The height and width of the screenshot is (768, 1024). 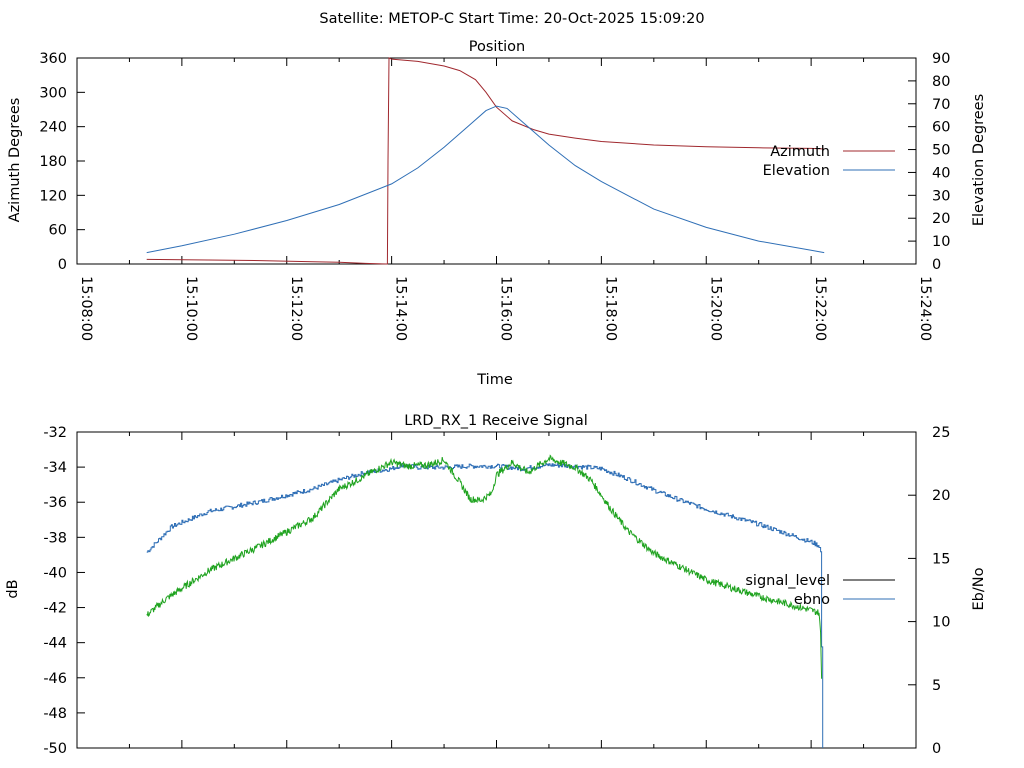 What do you see at coordinates (53, 196) in the screenshot?
I see `y-tick-label: 120` at bounding box center [53, 196].